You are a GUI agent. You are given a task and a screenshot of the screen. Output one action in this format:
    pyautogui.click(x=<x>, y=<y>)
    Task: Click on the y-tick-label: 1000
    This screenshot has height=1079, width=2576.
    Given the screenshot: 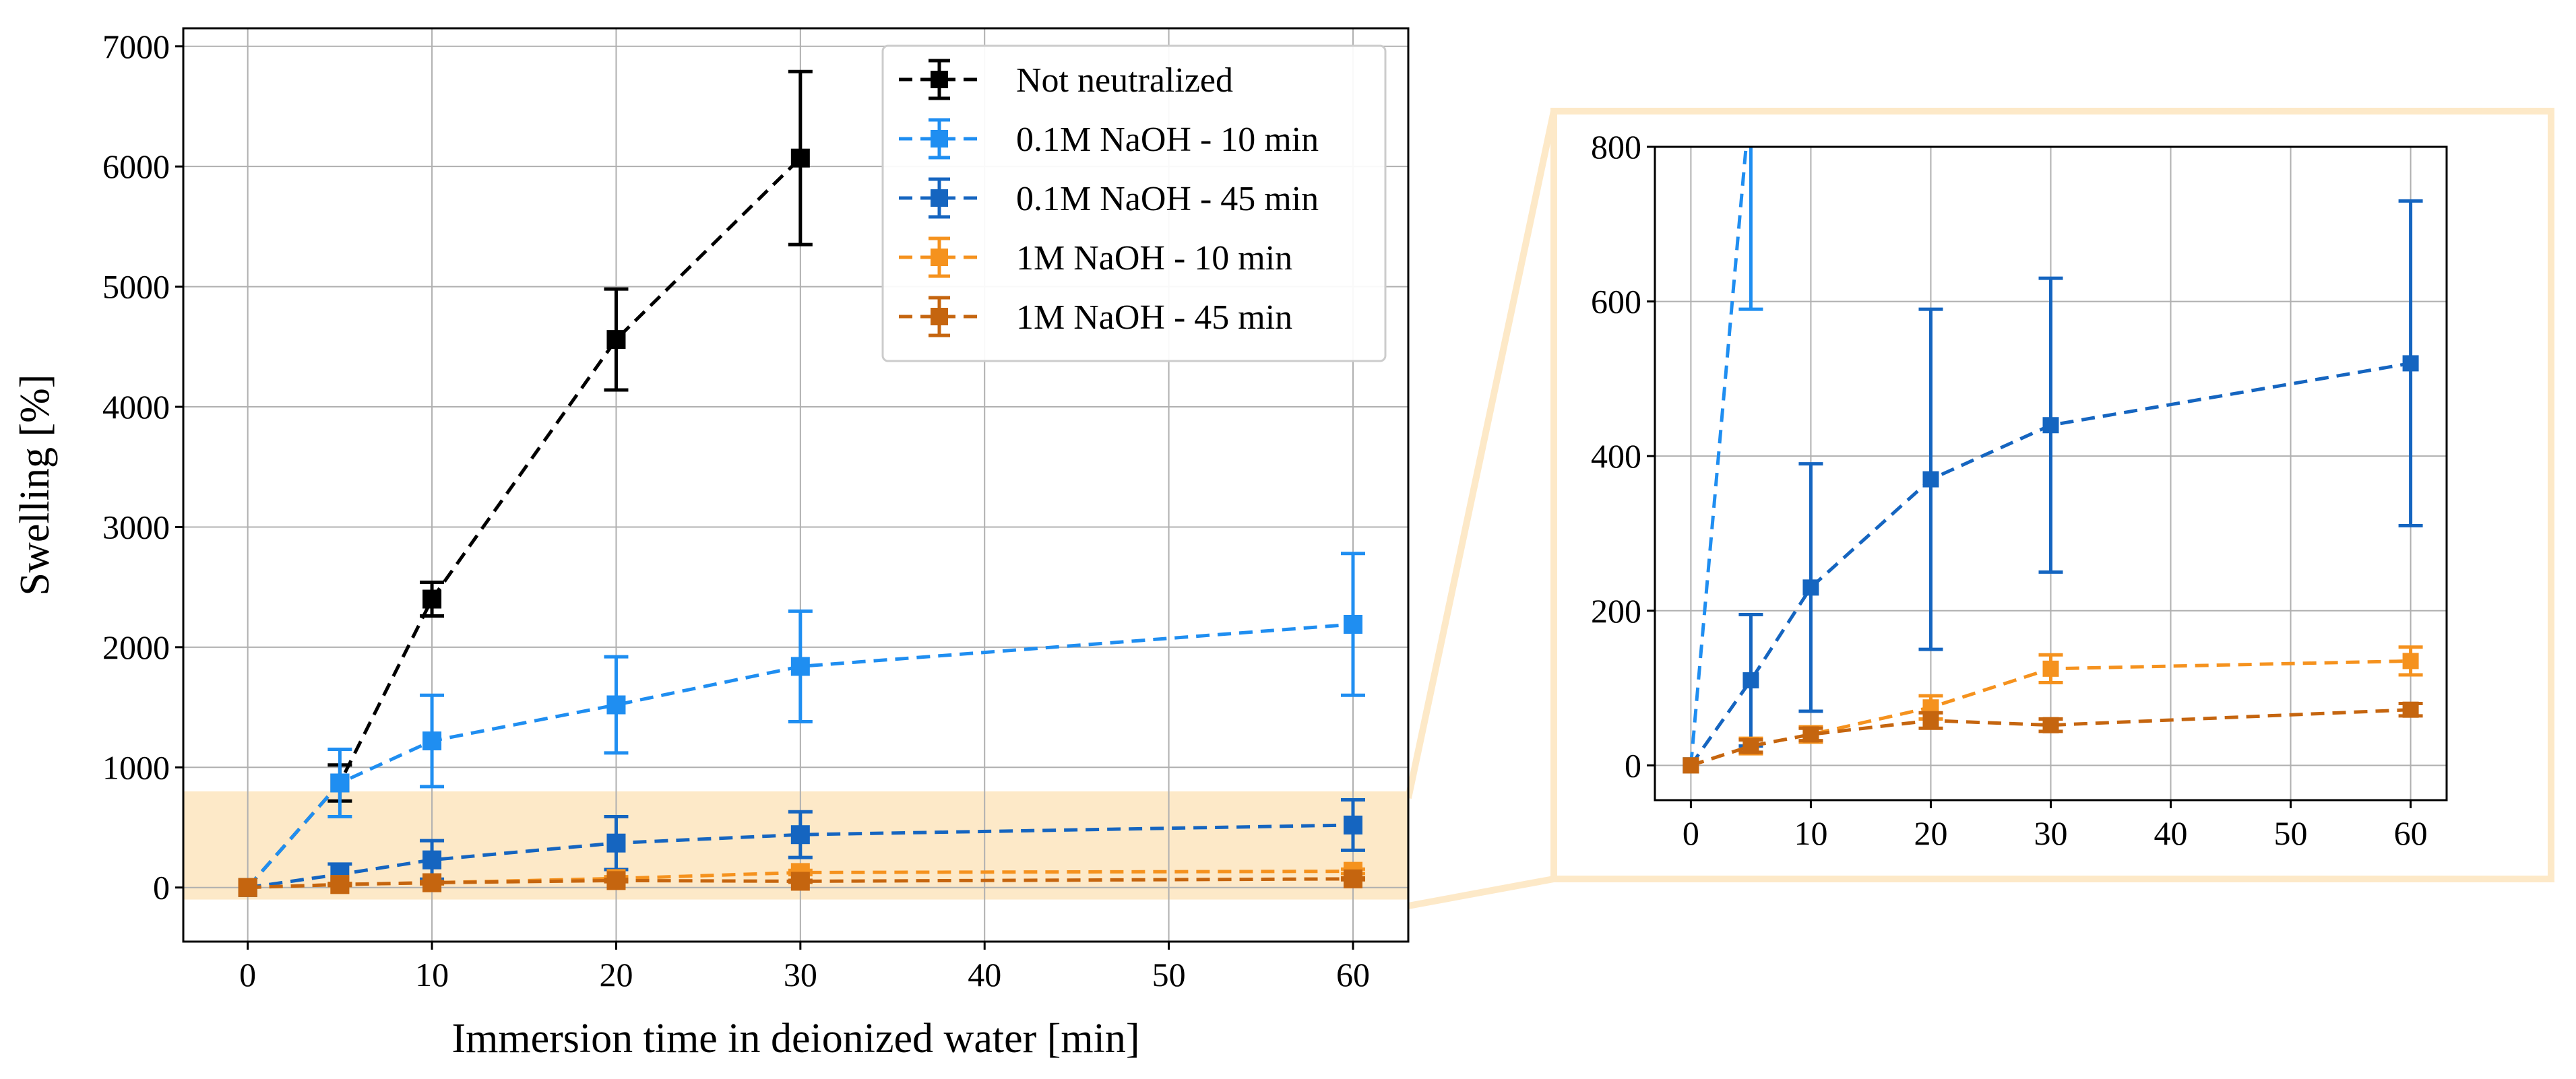 What is the action you would take?
    pyautogui.click(x=136, y=767)
    